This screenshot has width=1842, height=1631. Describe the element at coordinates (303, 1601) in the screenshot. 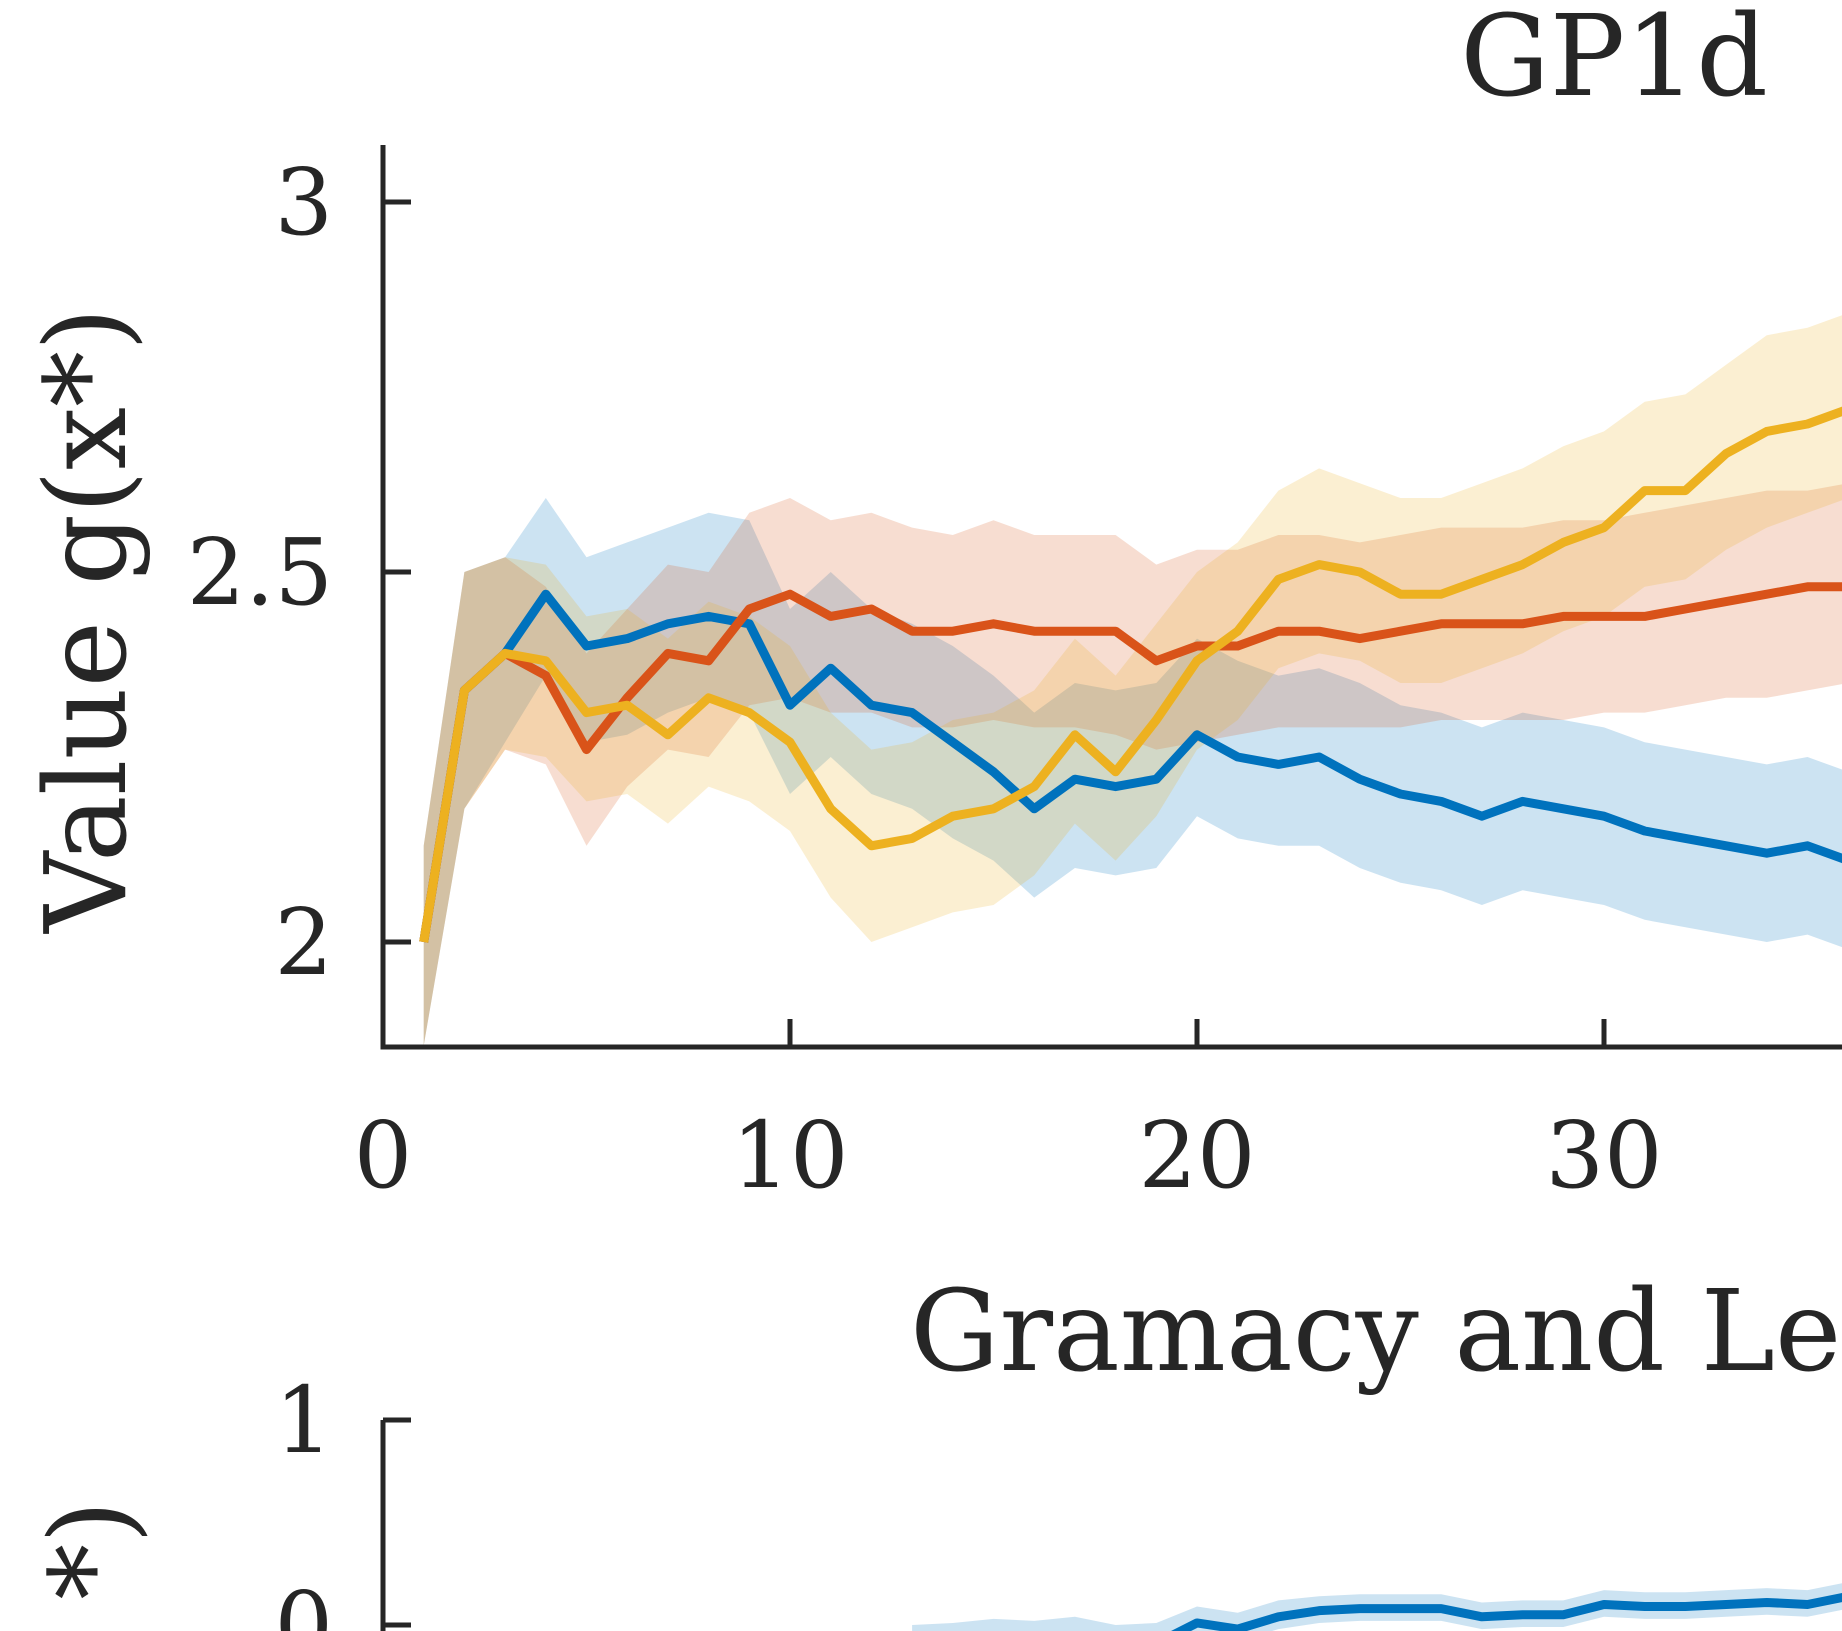

I see `y-tick-label: 0` at that location.